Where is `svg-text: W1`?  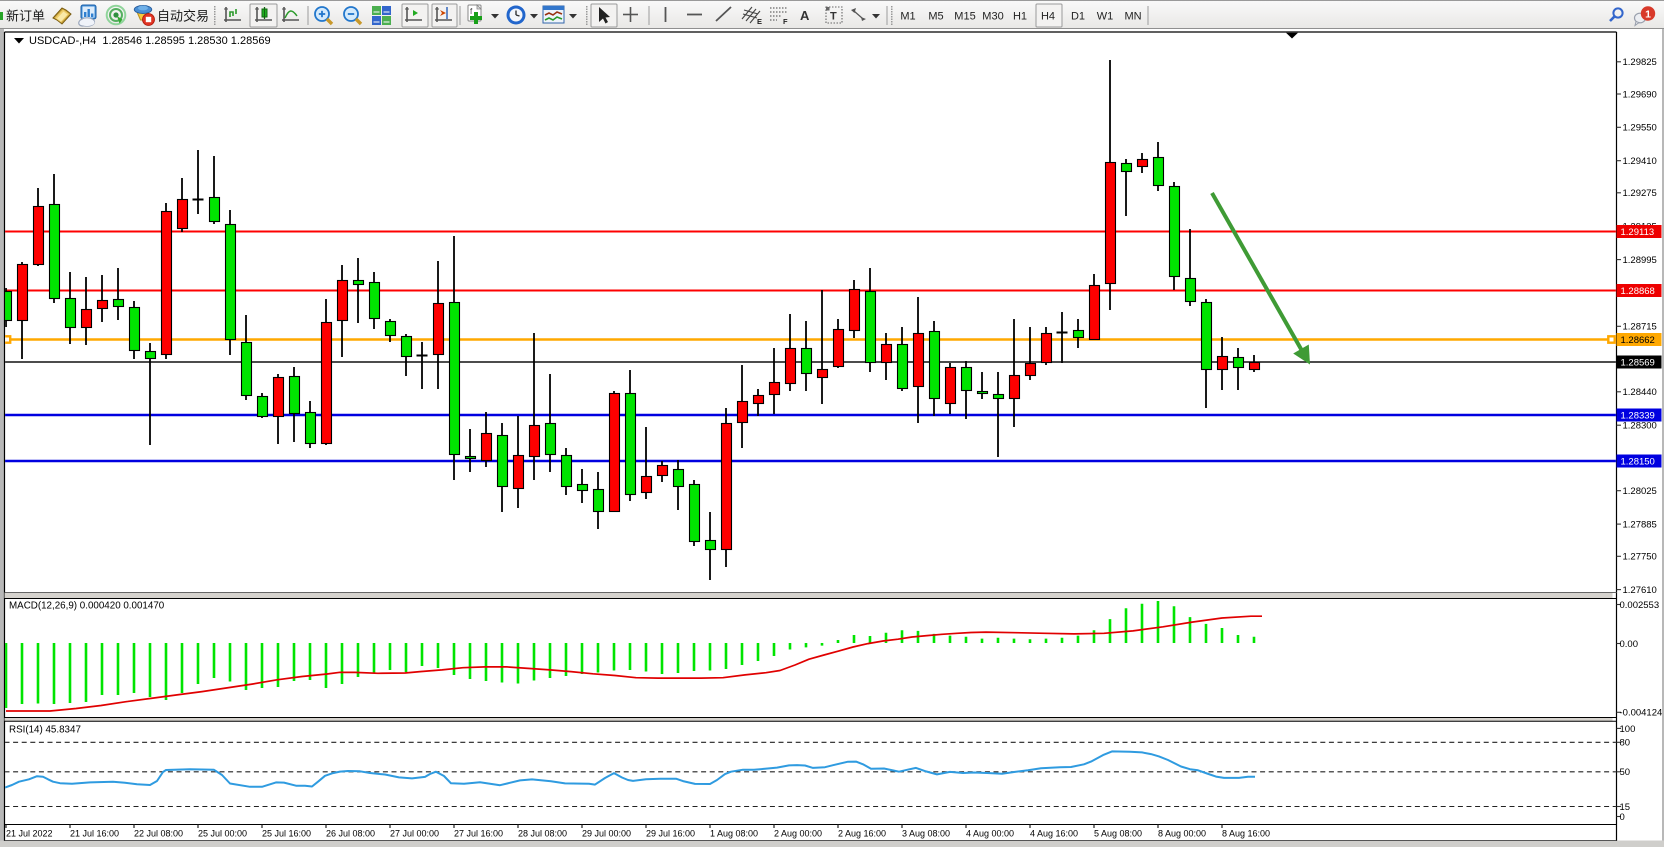 svg-text: W1 is located at coordinates (1105, 17).